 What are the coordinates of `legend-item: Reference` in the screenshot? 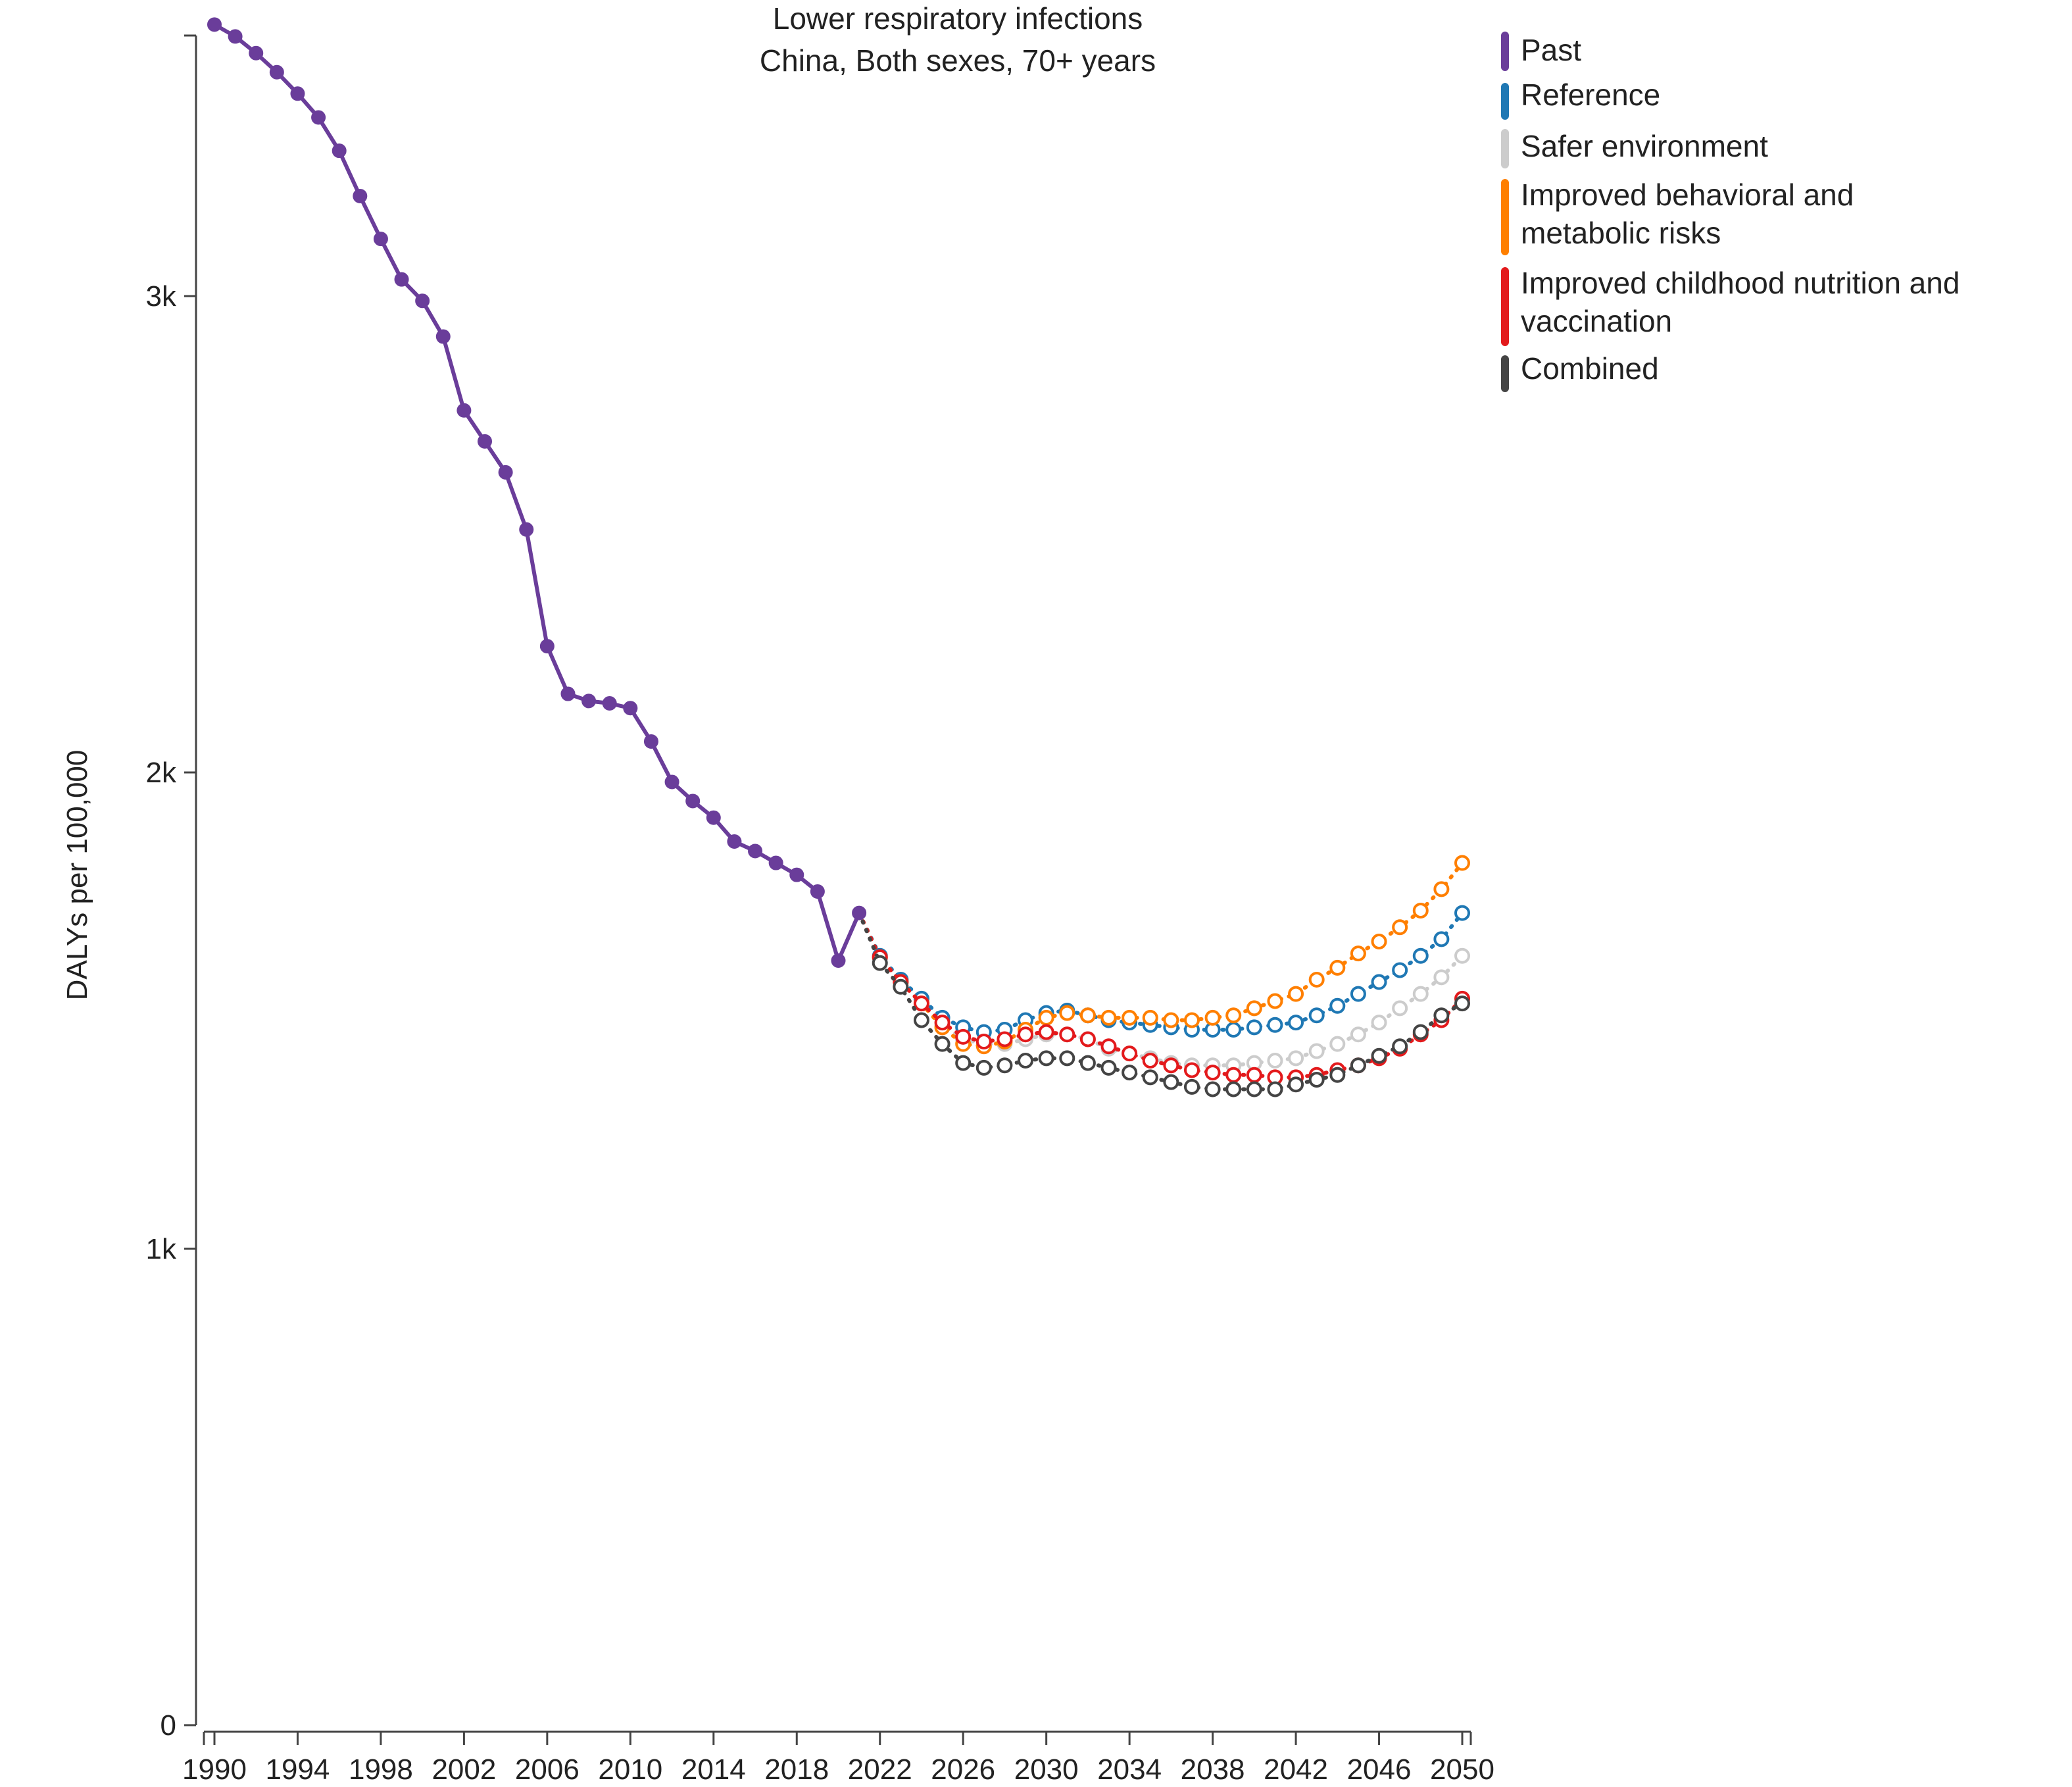 It's located at (1580, 99).